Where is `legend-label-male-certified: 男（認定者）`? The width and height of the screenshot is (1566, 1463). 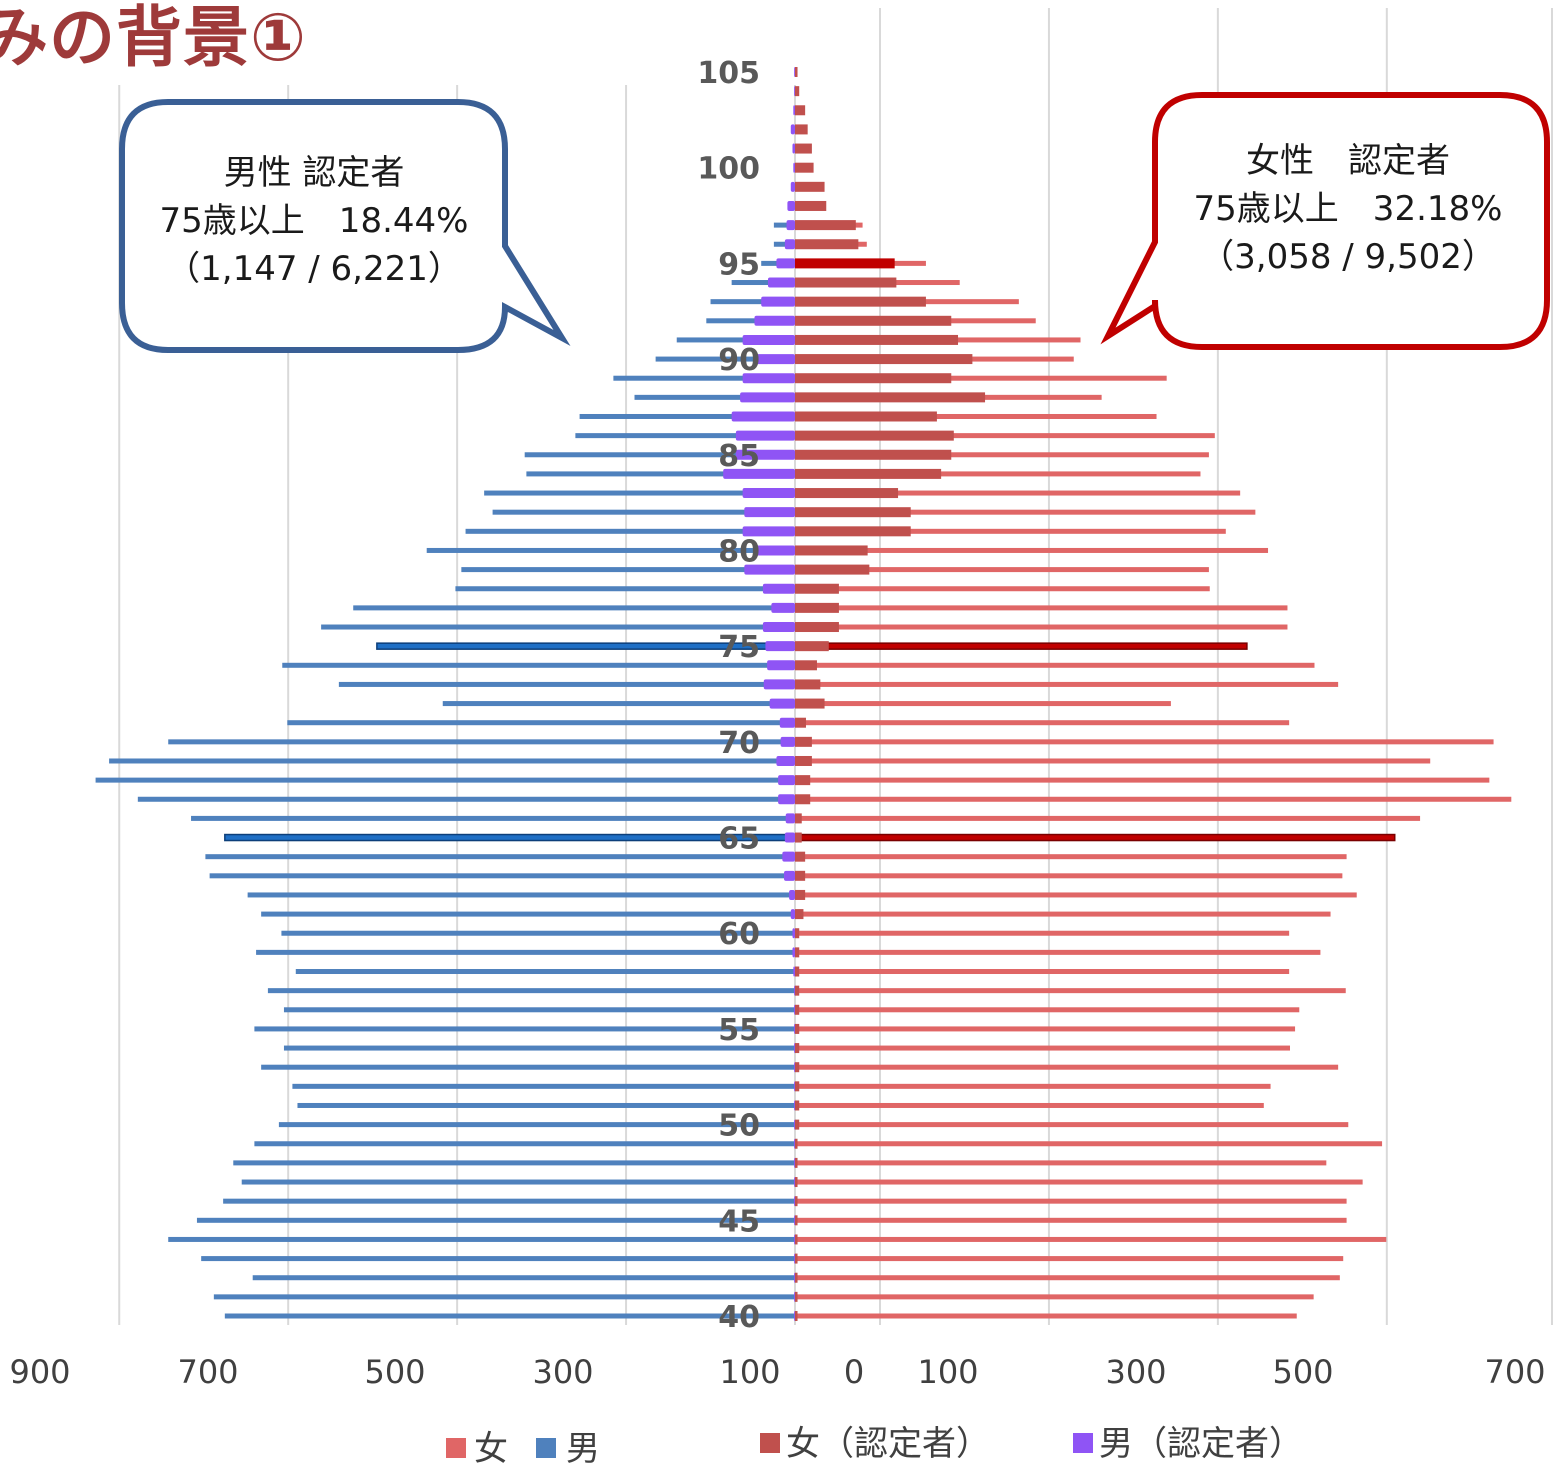 legend-label-male-certified: 男（認定者） is located at coordinates (1201, 1443).